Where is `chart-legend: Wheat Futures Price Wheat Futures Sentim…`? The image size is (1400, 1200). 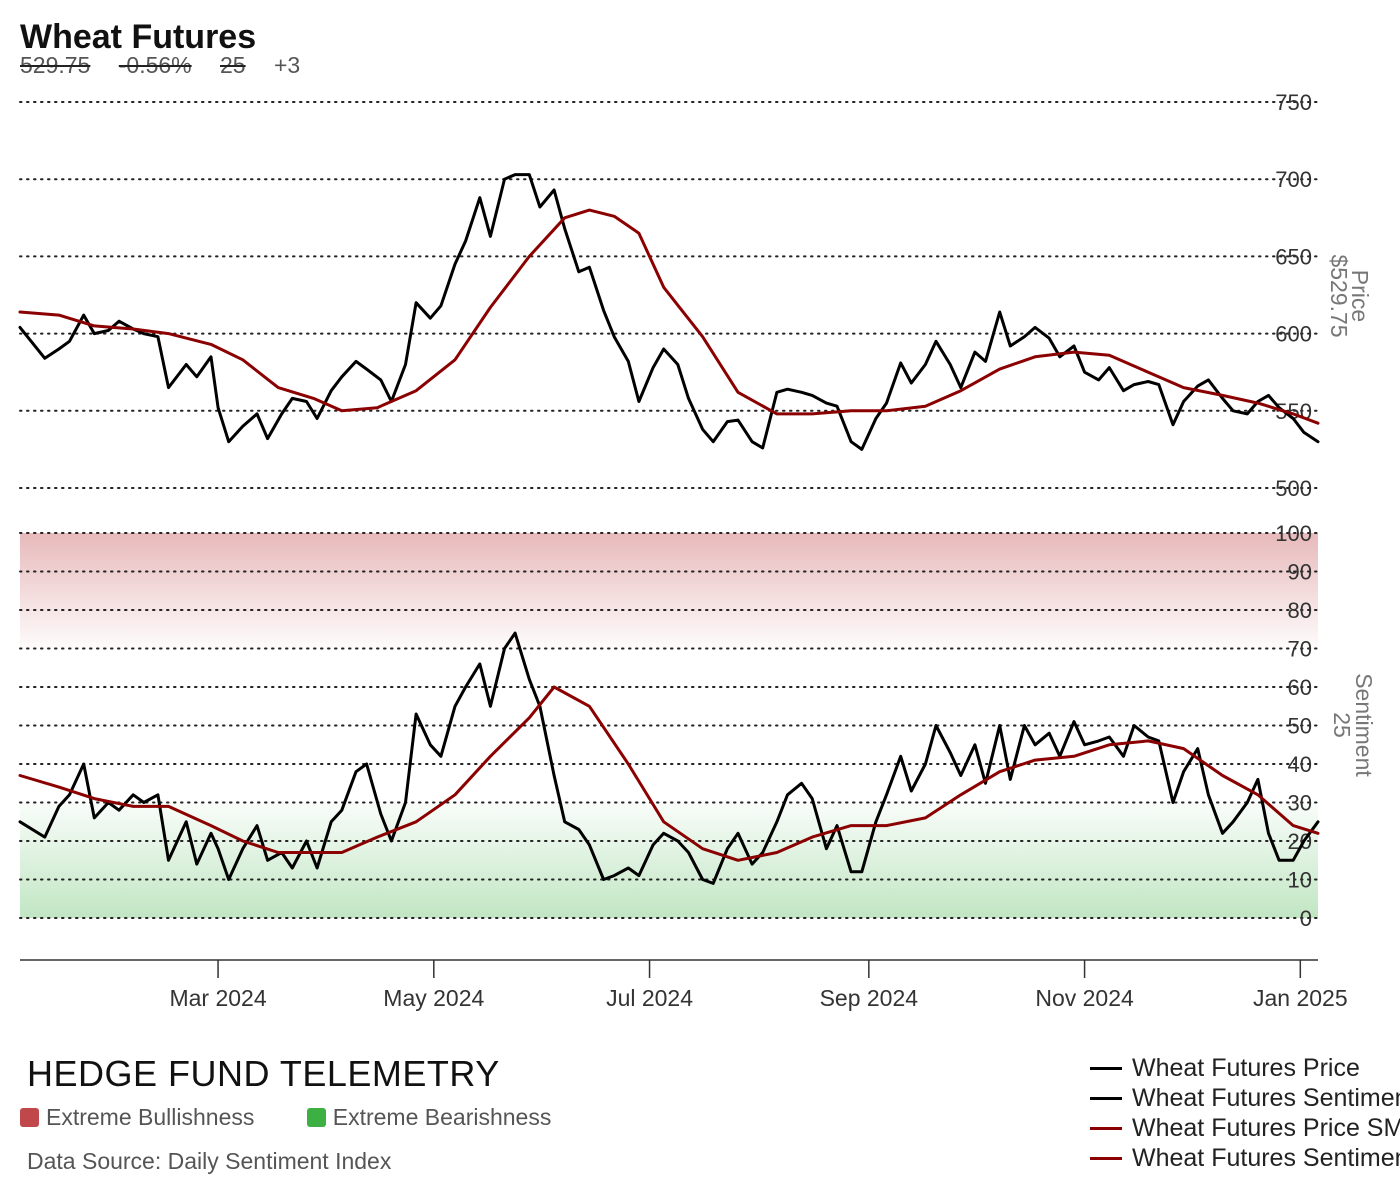 chart-legend: Wheat Futures Price Wheat Futures Sentim… is located at coordinates (1245, 1113).